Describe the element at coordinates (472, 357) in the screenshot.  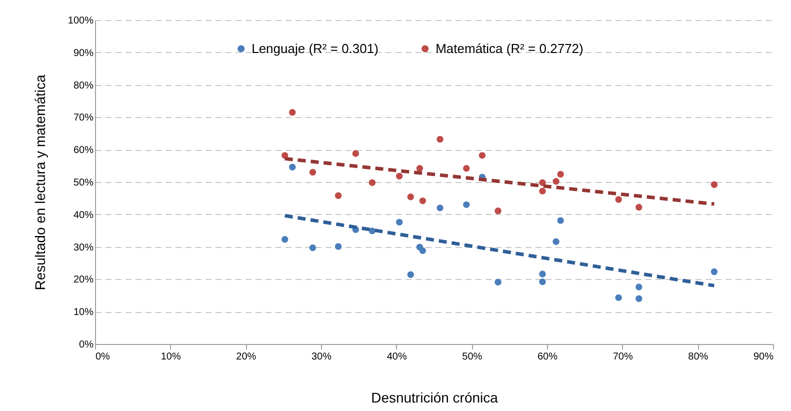
I see `x-tick-label: 50%` at that location.